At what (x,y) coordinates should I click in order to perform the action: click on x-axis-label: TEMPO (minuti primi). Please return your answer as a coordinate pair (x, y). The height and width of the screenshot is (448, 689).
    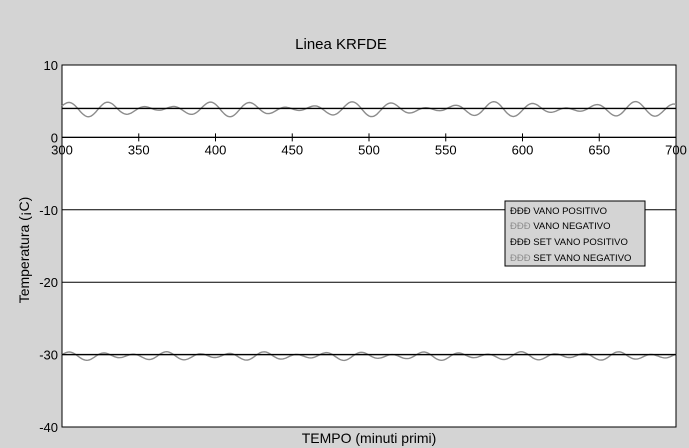
    Looking at the image, I should click on (369, 438).